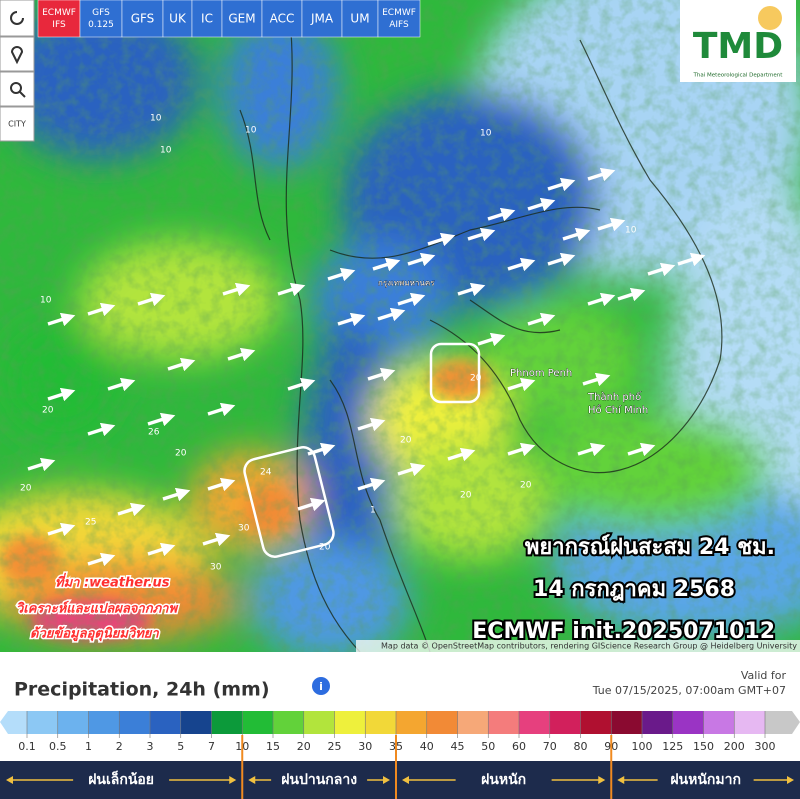  Describe the element at coordinates (142, 690) in the screenshot. I see `legend-title: Precipitation, 24h (mm)` at that location.